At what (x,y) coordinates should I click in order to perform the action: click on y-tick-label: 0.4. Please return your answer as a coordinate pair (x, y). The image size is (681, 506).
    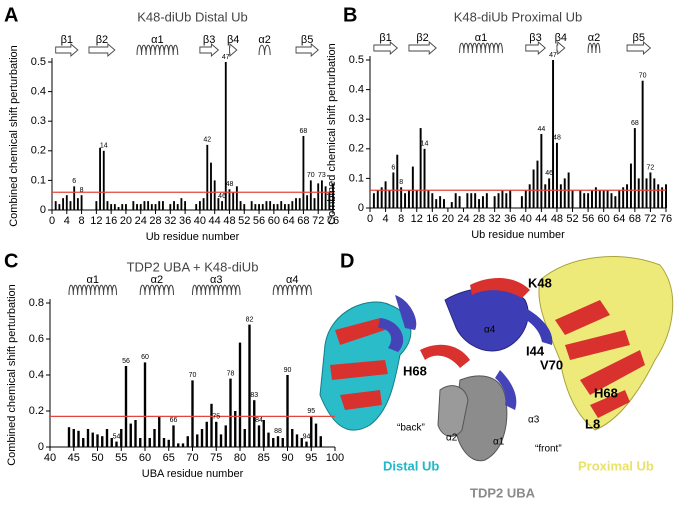
    Looking at the image, I should click on (38, 92).